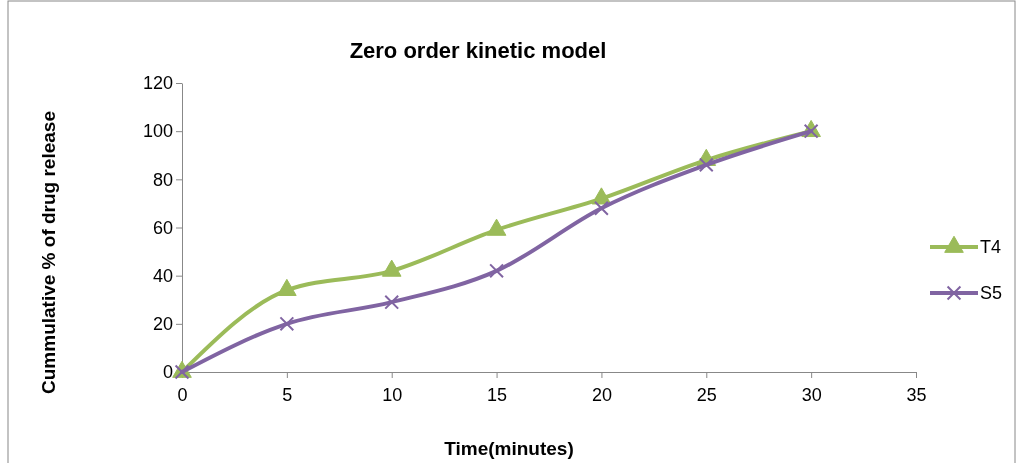 The image size is (1017, 463). I want to click on y-tick-label: 60, so click(162, 227).